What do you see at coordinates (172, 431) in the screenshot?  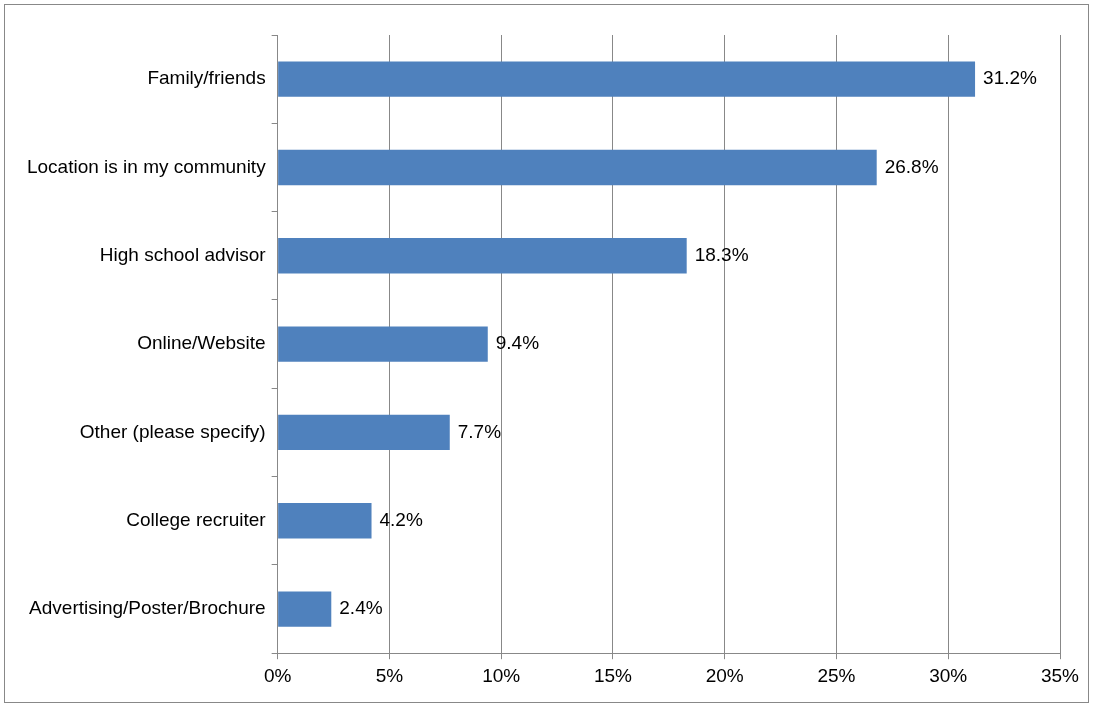 I see `y-tick-label: Other (please specify)` at bounding box center [172, 431].